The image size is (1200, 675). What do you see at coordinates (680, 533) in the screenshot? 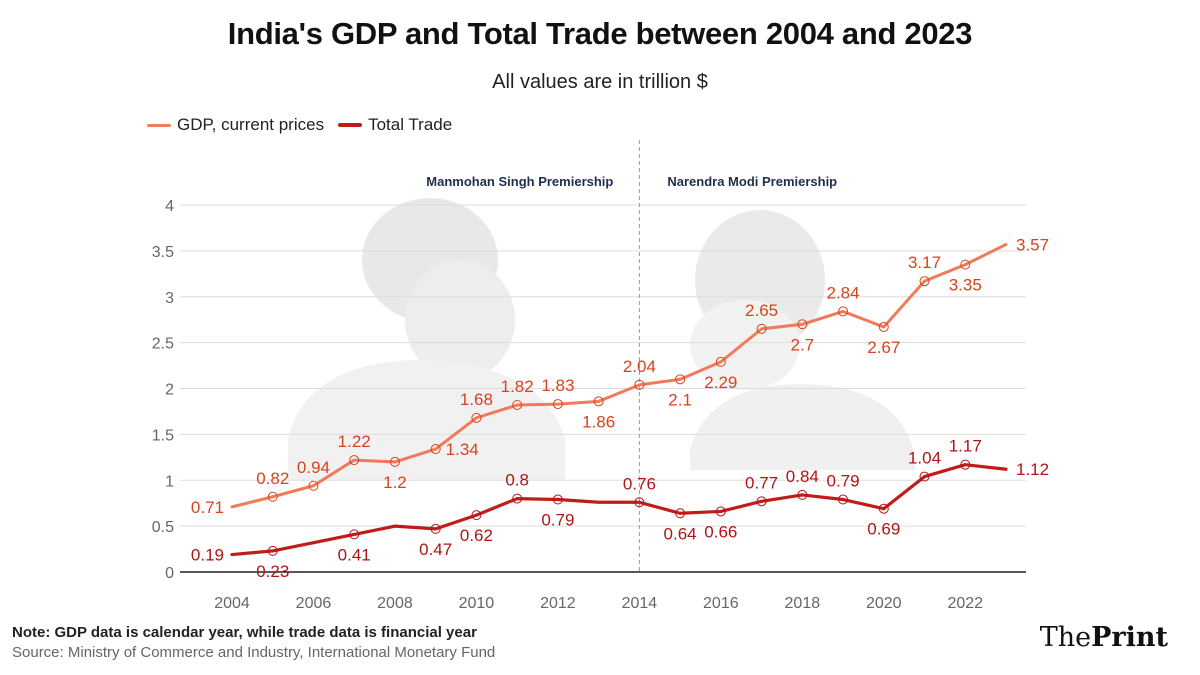
I see `trade-data-label: 0.64` at bounding box center [680, 533].